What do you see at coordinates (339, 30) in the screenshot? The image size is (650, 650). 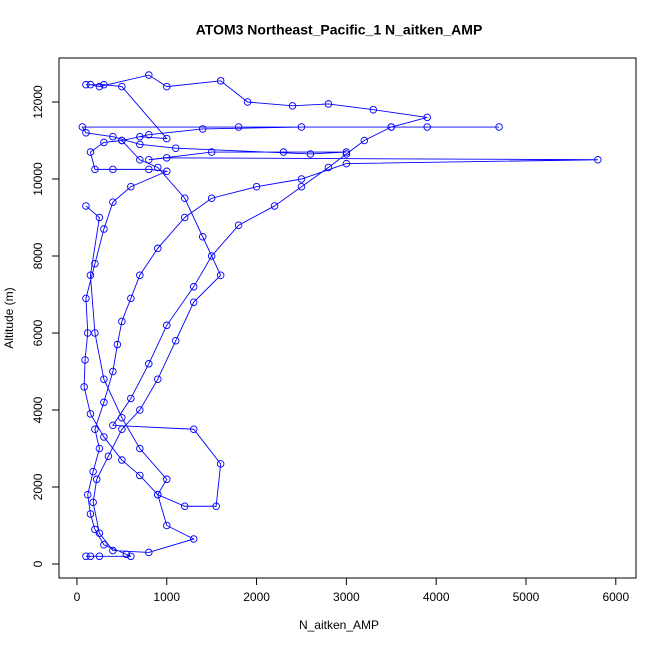 I see `chart-title: ATOM3 Northeast_Pacific_1 N_aitken_AMP` at bounding box center [339, 30].